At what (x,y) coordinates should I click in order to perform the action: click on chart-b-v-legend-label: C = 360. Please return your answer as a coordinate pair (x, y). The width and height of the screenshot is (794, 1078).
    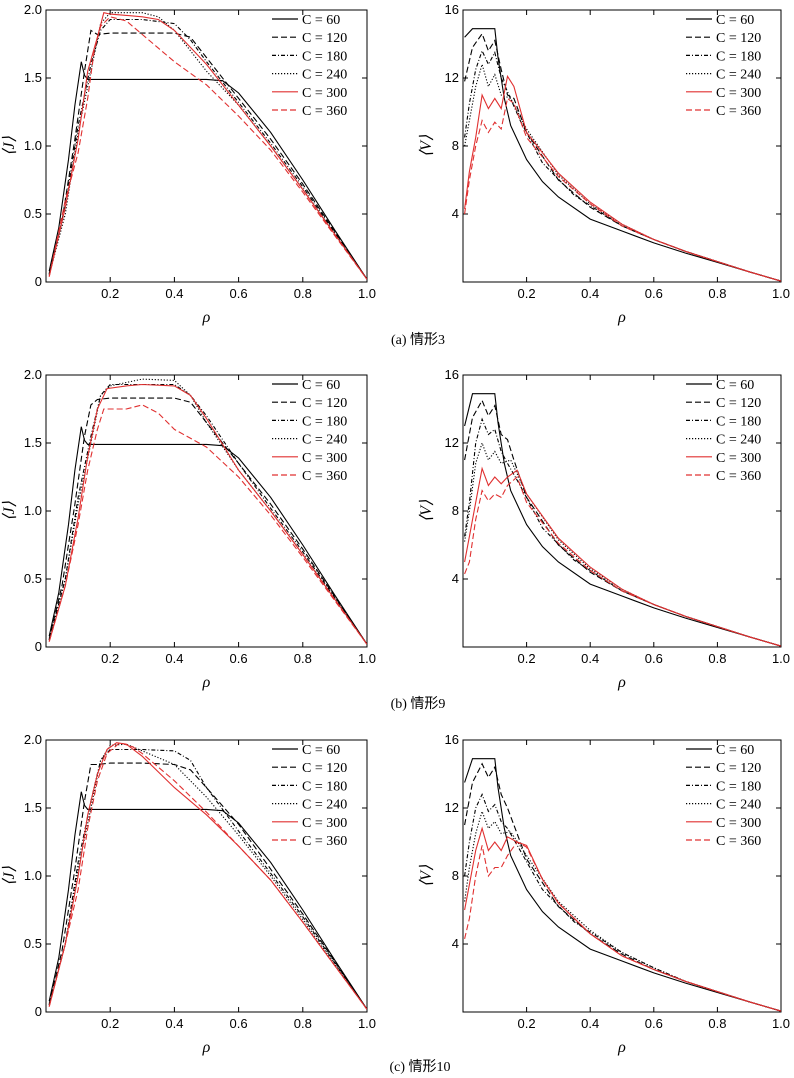
    Looking at the image, I should click on (738, 476).